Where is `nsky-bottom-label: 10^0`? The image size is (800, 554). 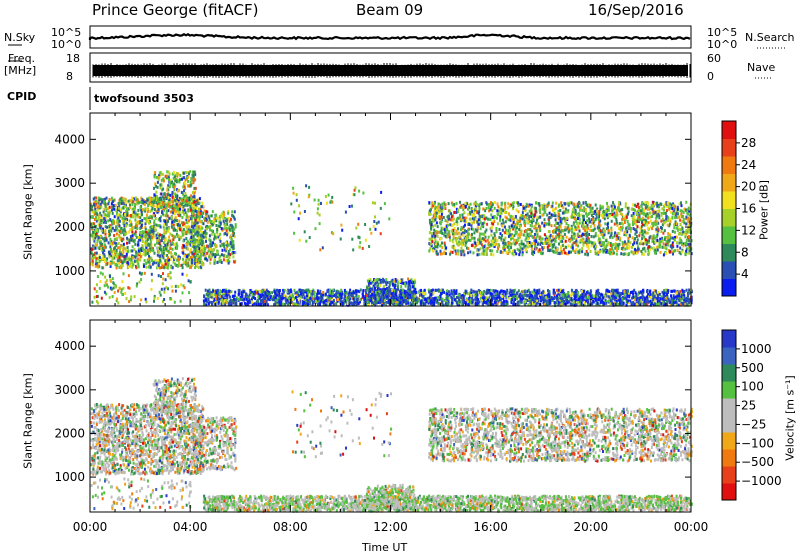 nsky-bottom-label: 10^0 is located at coordinates (66, 44).